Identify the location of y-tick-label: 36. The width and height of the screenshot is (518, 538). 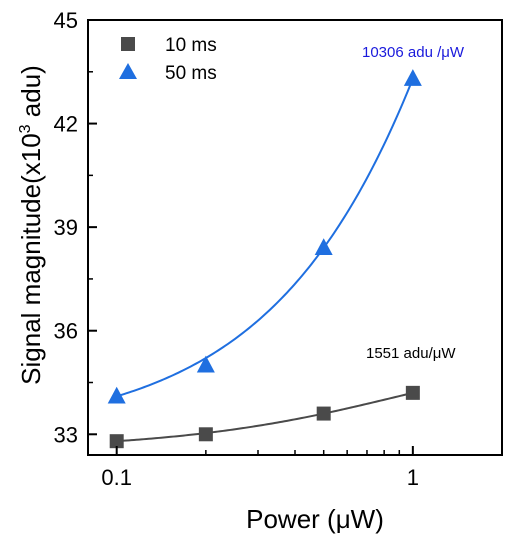
(66, 331).